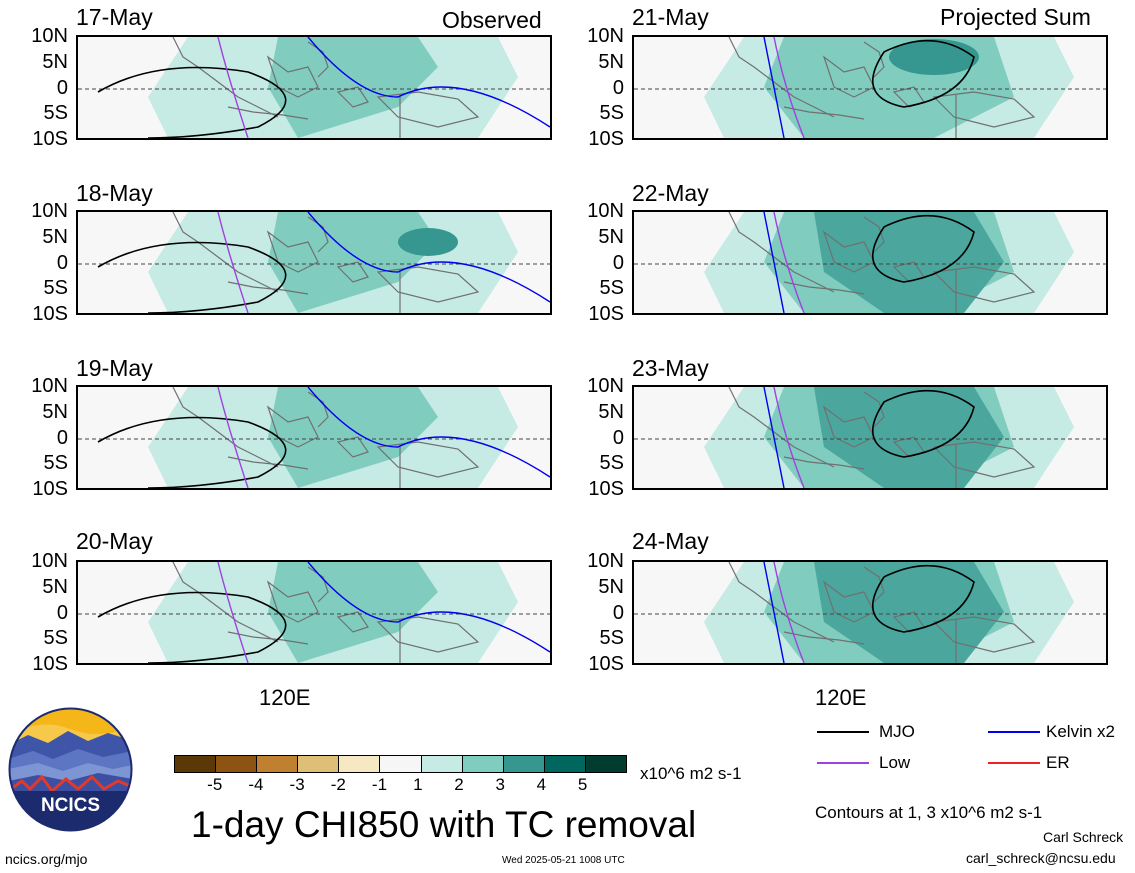 This screenshot has width=1135, height=873. Describe the element at coordinates (929, 812) in the screenshot. I see `contours-note: Contours at 1, 3 x10^6 m2 s-1` at that location.